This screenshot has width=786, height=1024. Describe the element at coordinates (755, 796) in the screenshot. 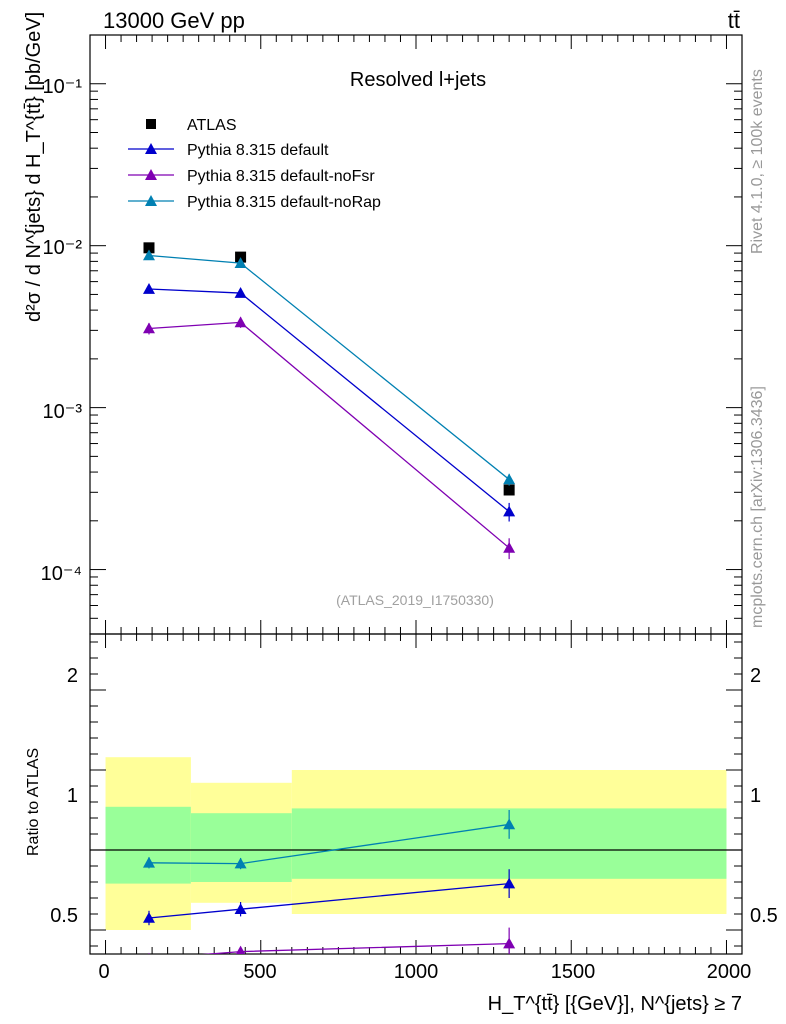

I see `ratio-y-tick-label-right: 1` at that location.